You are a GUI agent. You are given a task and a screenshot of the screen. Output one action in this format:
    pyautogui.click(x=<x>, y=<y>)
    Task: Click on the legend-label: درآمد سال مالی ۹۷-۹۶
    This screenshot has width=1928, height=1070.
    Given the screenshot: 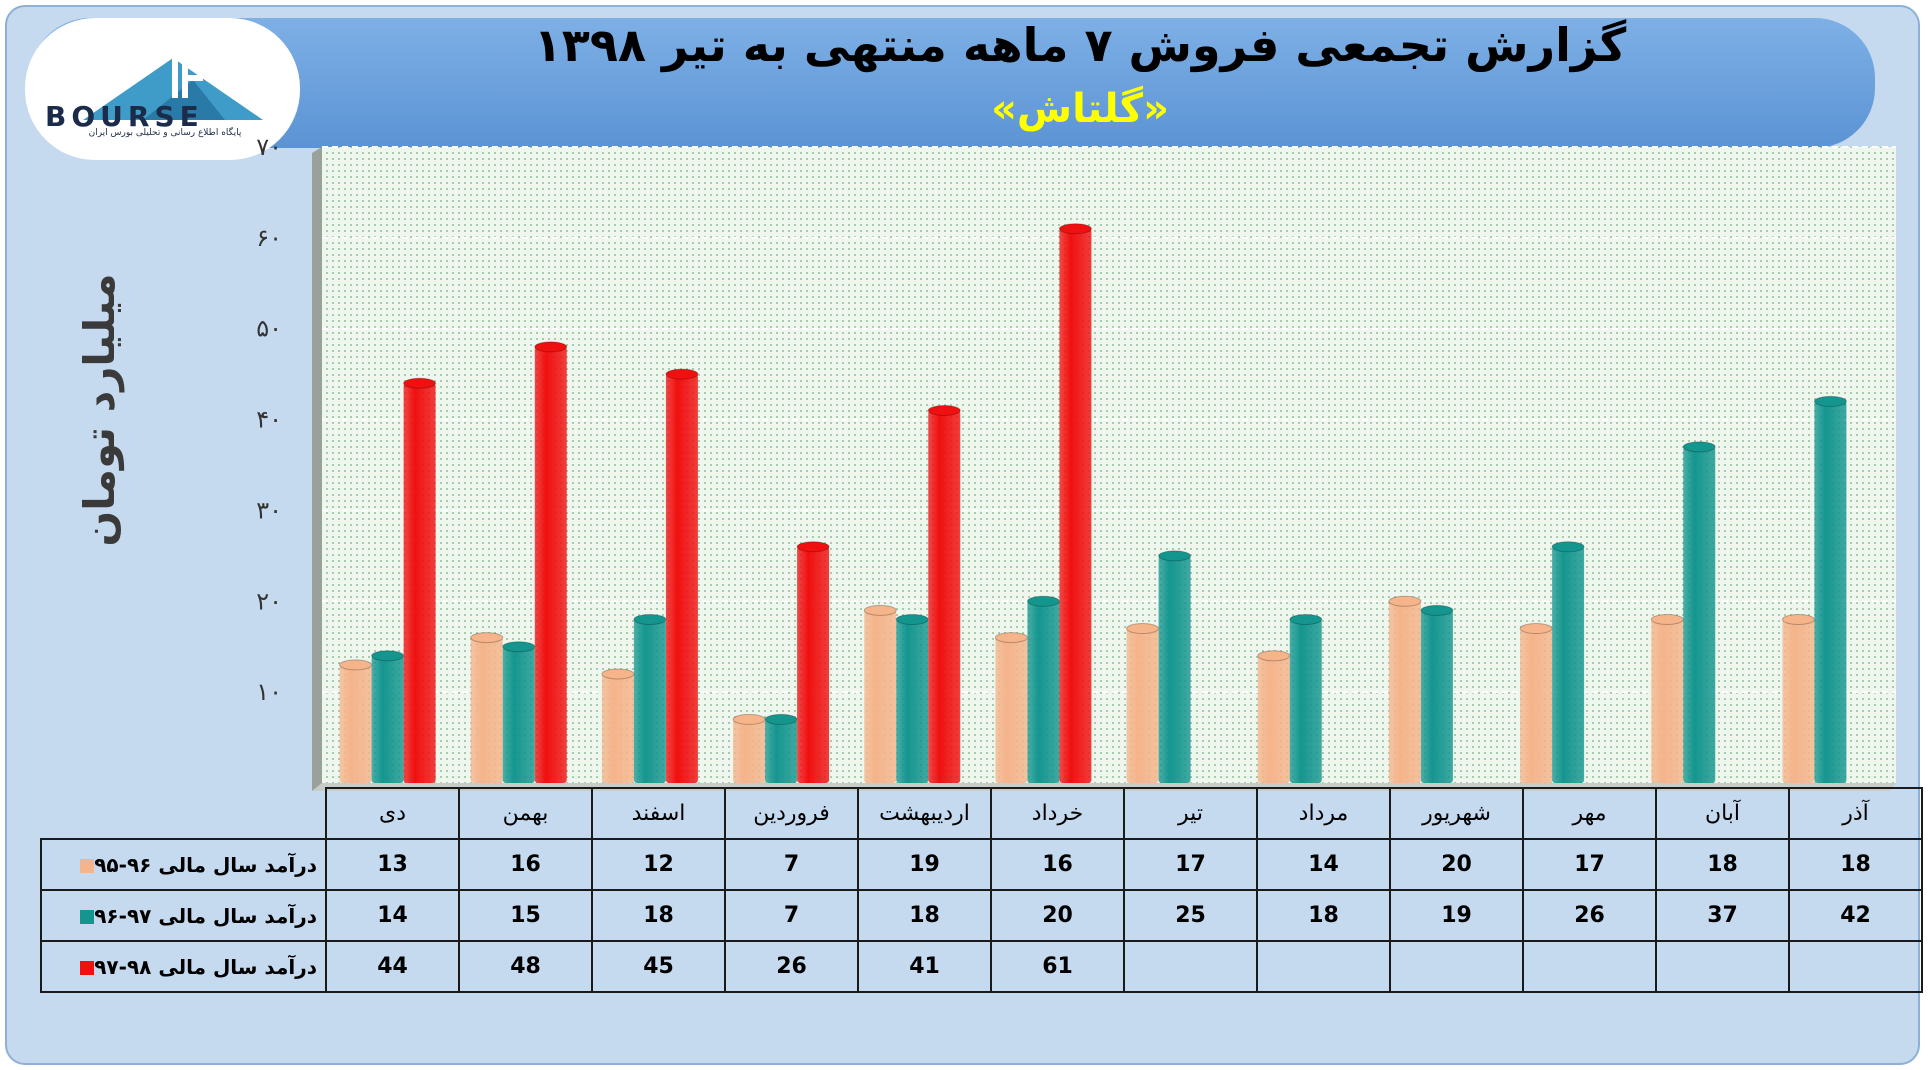 What is the action you would take?
    pyautogui.click(x=205, y=915)
    